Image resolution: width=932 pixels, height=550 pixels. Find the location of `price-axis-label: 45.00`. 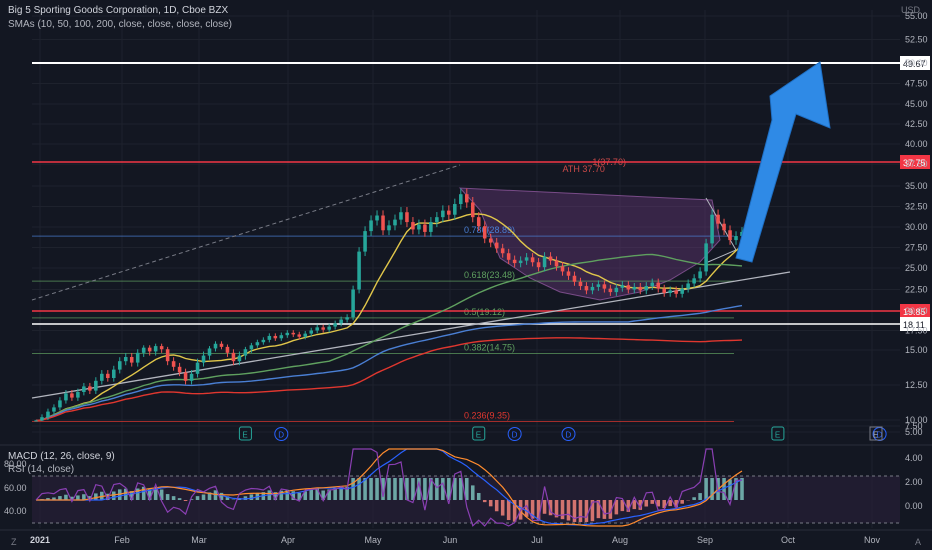

price-axis-label: 45.00 is located at coordinates (916, 104).